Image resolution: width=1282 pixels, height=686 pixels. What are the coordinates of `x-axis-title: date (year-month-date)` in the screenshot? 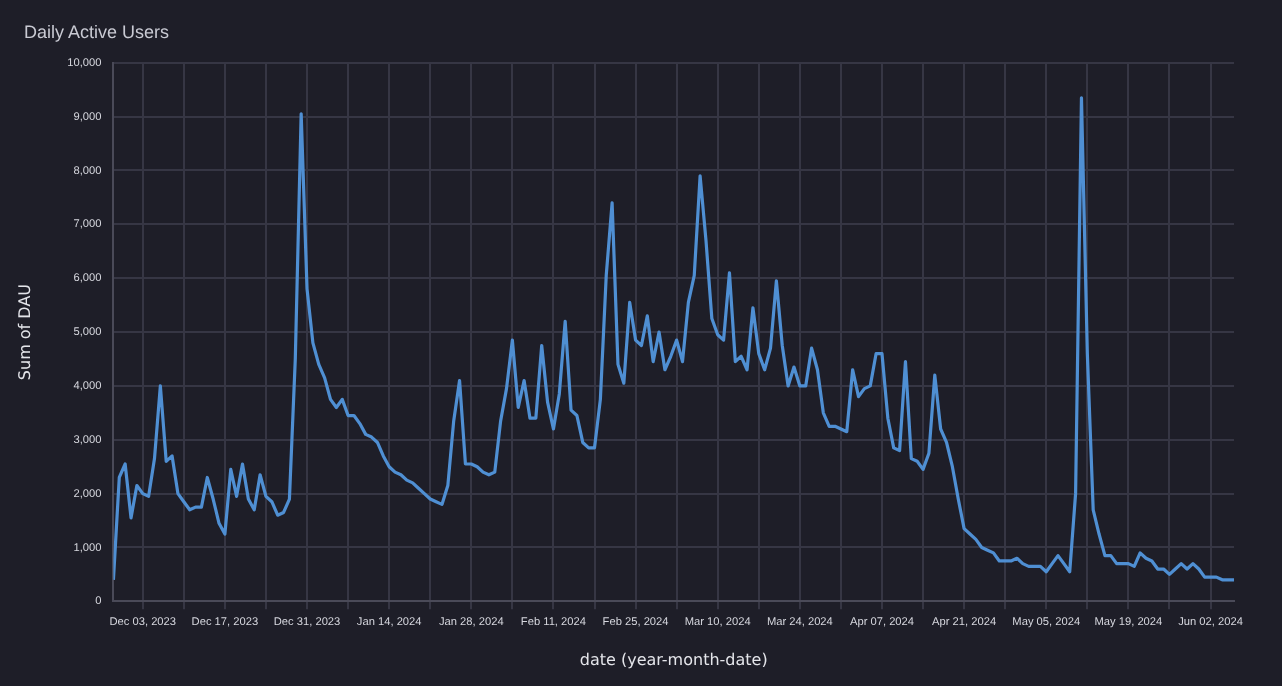 It's located at (673, 659).